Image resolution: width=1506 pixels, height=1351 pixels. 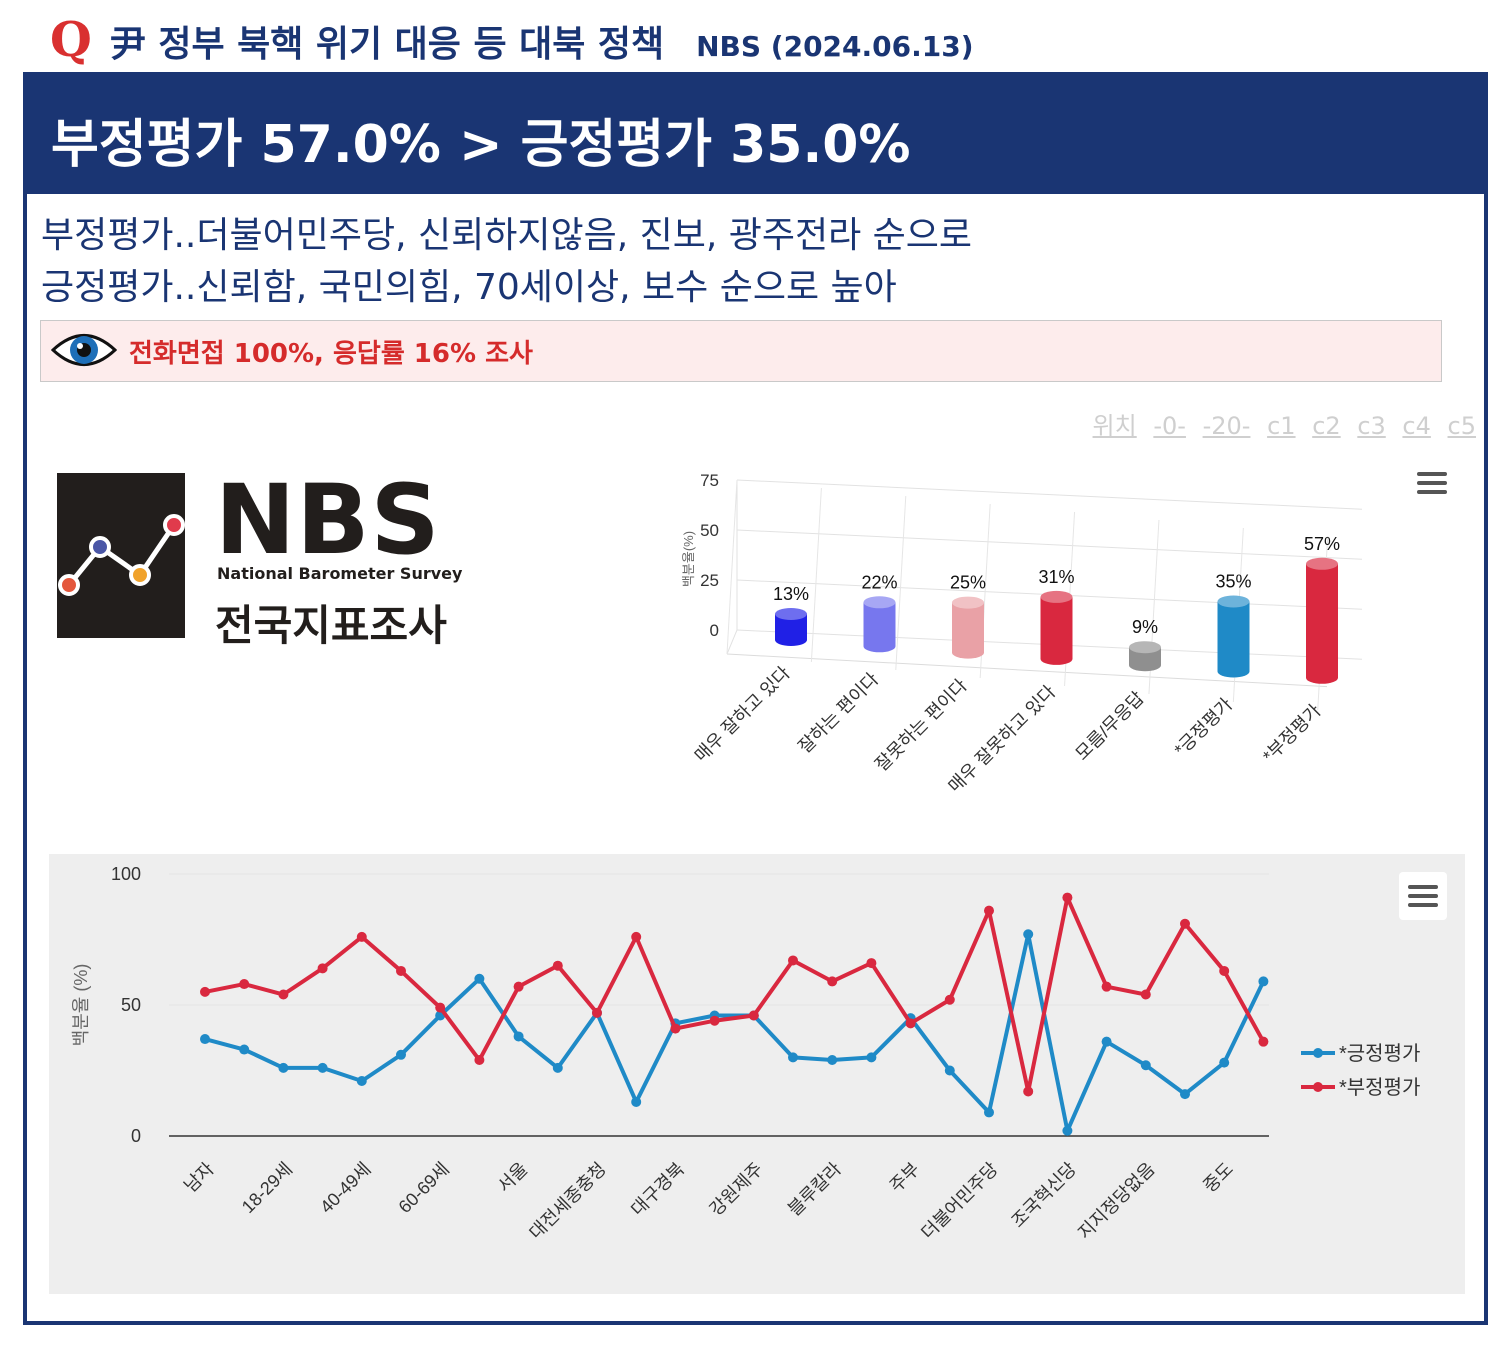 I want to click on bar-wall-edge, so click(x=732, y=642).